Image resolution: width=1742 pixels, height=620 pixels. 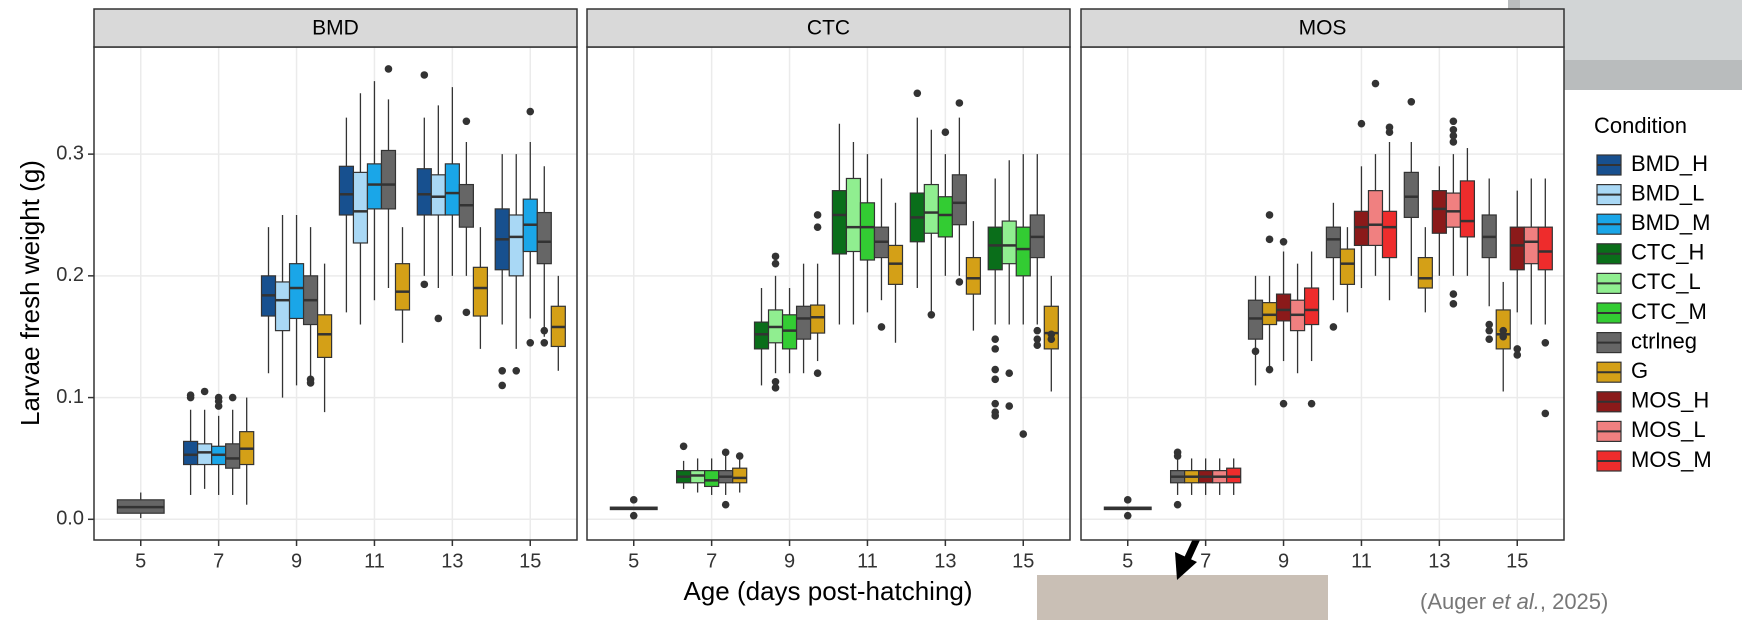 What do you see at coordinates (1667, 252) in the screenshot?
I see `legend-label: CTC_H` at bounding box center [1667, 252].